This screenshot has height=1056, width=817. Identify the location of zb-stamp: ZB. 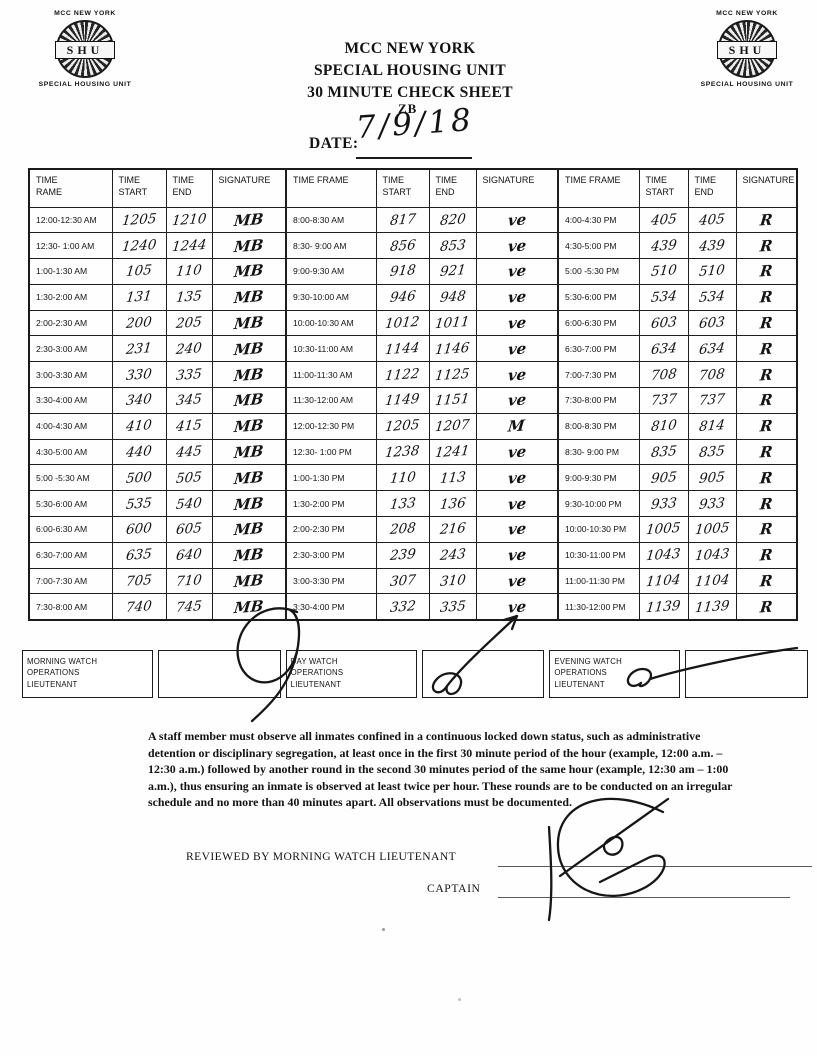
(408, 108).